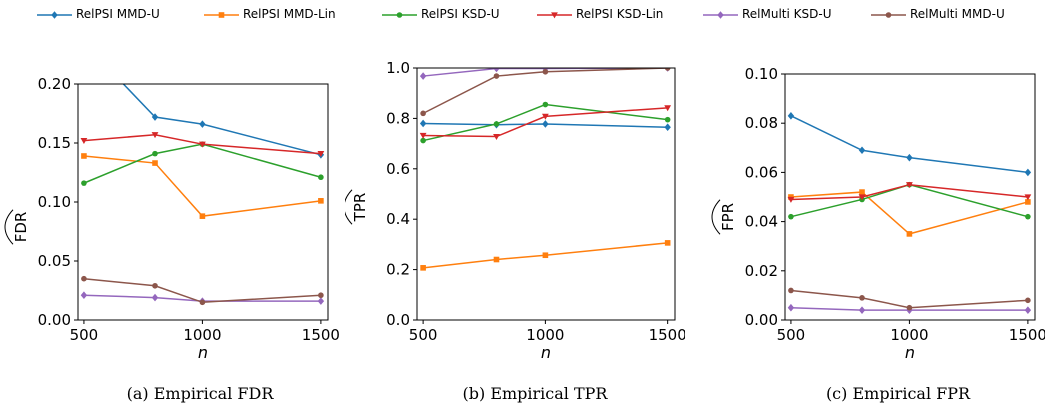 The height and width of the screenshot is (412, 1045). I want to click on caption-tpr: (b) Empirical TPR, so click(535, 393).